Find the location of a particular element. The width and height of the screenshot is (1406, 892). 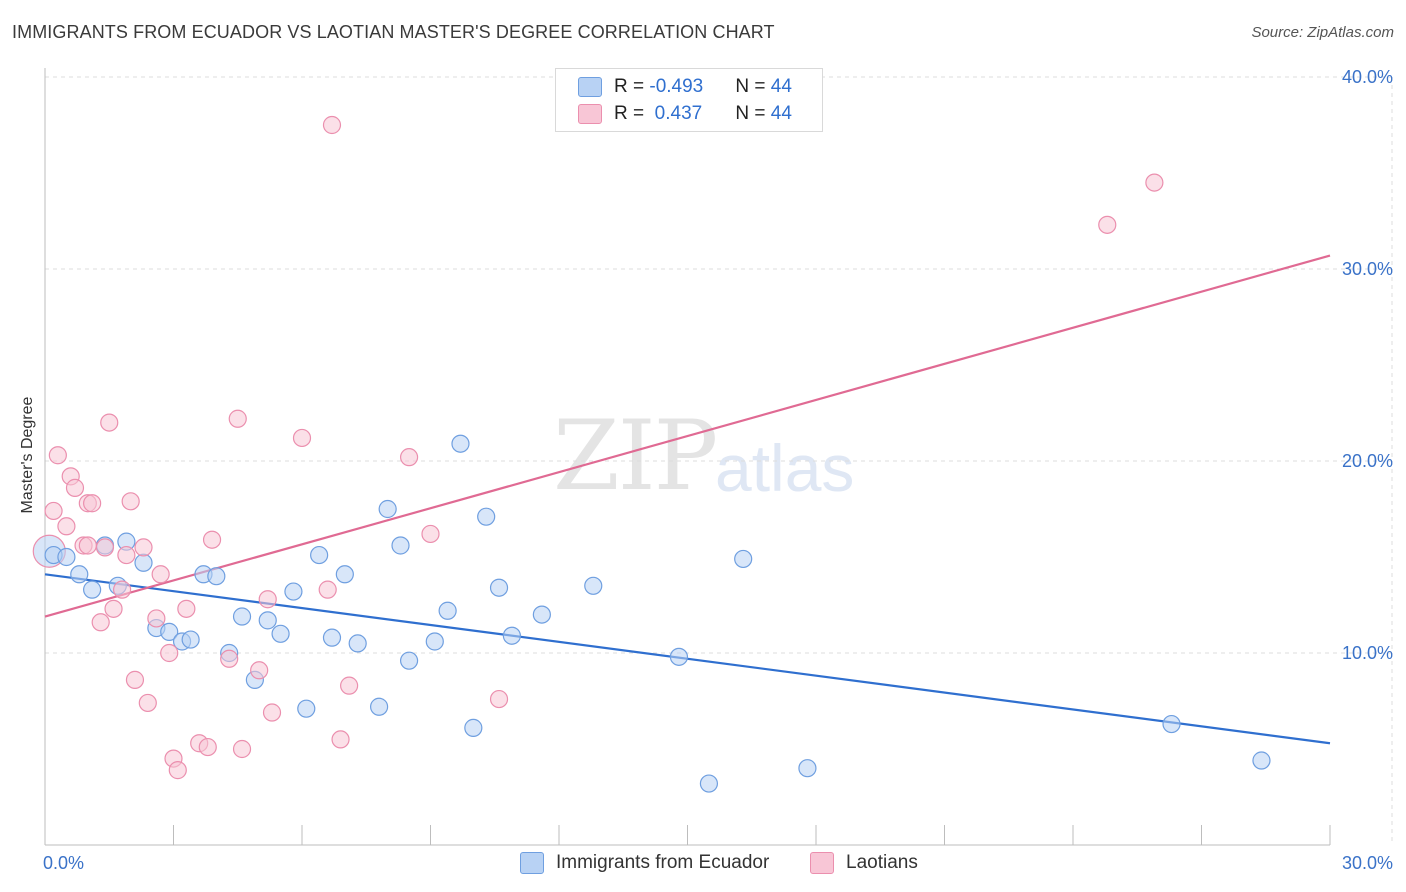

legend-label-ecuador: Immigrants from Ecuador is located at coordinates (663, 862).